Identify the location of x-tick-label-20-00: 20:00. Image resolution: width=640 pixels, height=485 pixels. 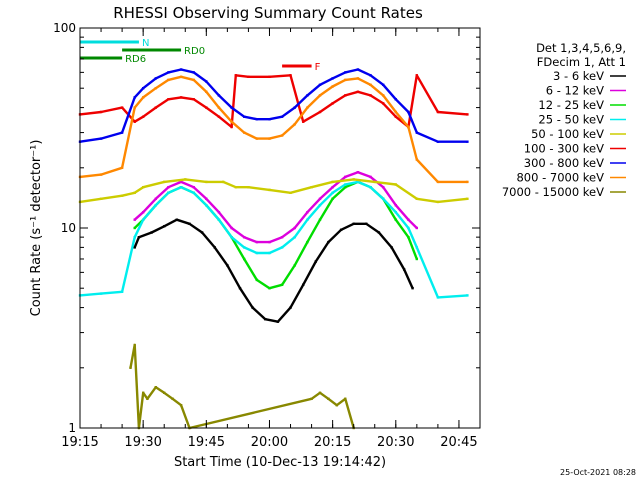
(269, 442).